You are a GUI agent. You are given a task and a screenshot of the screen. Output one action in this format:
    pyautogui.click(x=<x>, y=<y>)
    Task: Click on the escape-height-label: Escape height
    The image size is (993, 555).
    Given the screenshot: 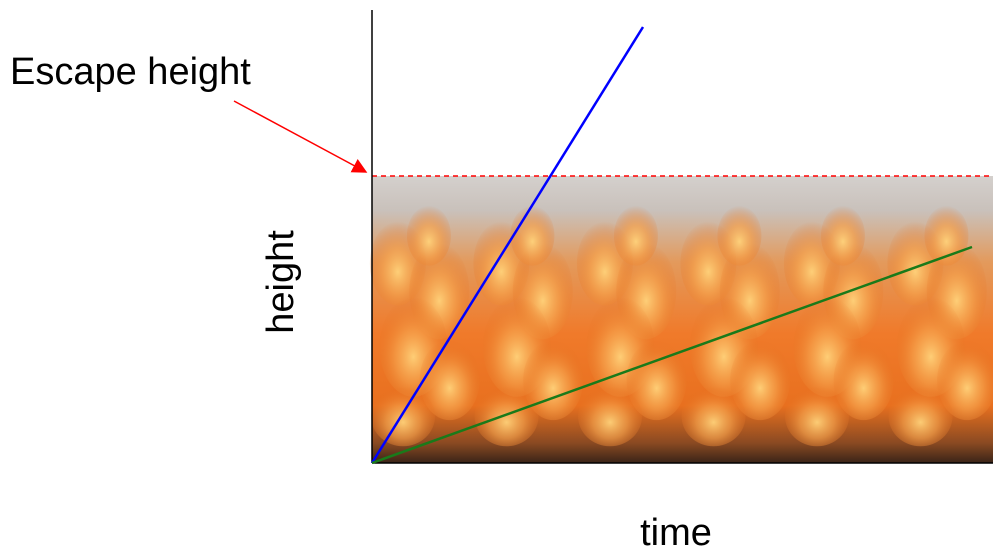 What is the action you would take?
    pyautogui.click(x=130, y=72)
    